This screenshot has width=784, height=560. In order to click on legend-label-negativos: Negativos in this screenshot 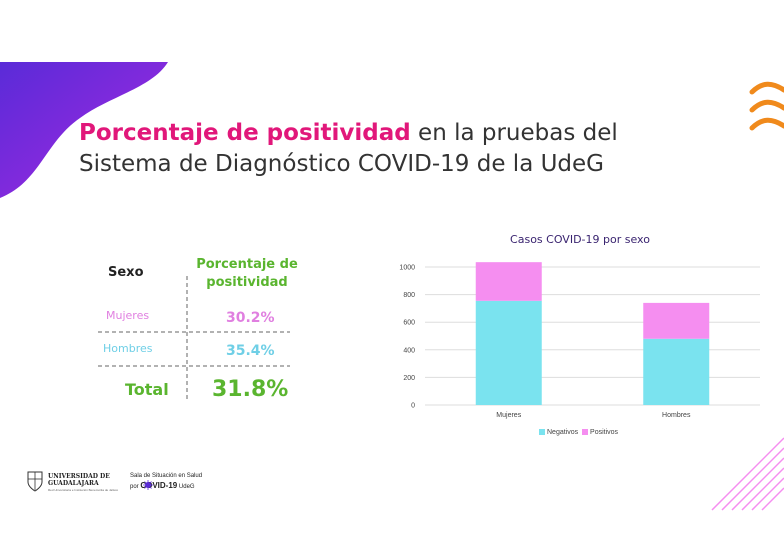, I will do `click(563, 432)`.